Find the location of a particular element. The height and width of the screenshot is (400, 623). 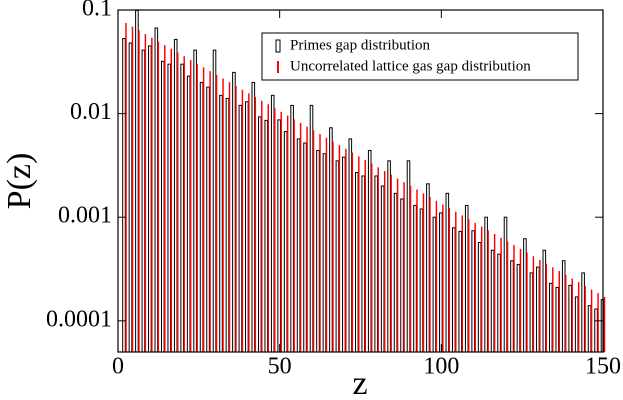

y-tick-label: 0.1 is located at coordinates (97, 11).